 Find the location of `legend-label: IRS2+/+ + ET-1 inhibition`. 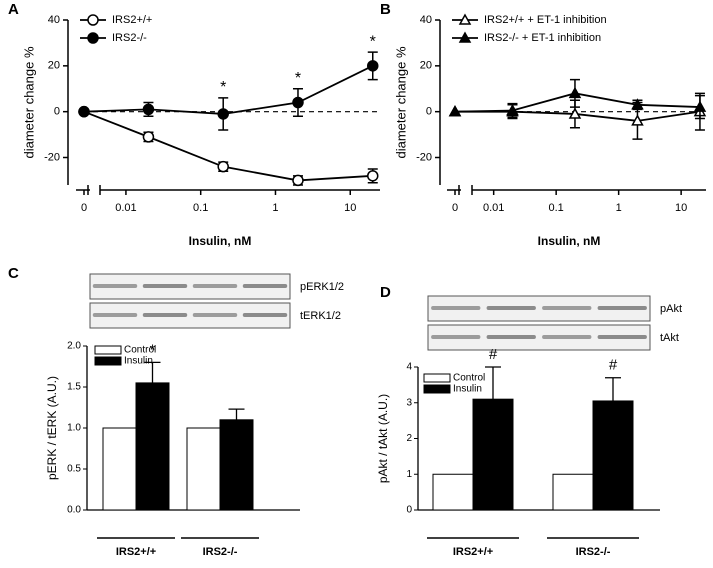

legend-label: IRS2+/+ + ET-1 inhibition is located at coordinates (545, 20).